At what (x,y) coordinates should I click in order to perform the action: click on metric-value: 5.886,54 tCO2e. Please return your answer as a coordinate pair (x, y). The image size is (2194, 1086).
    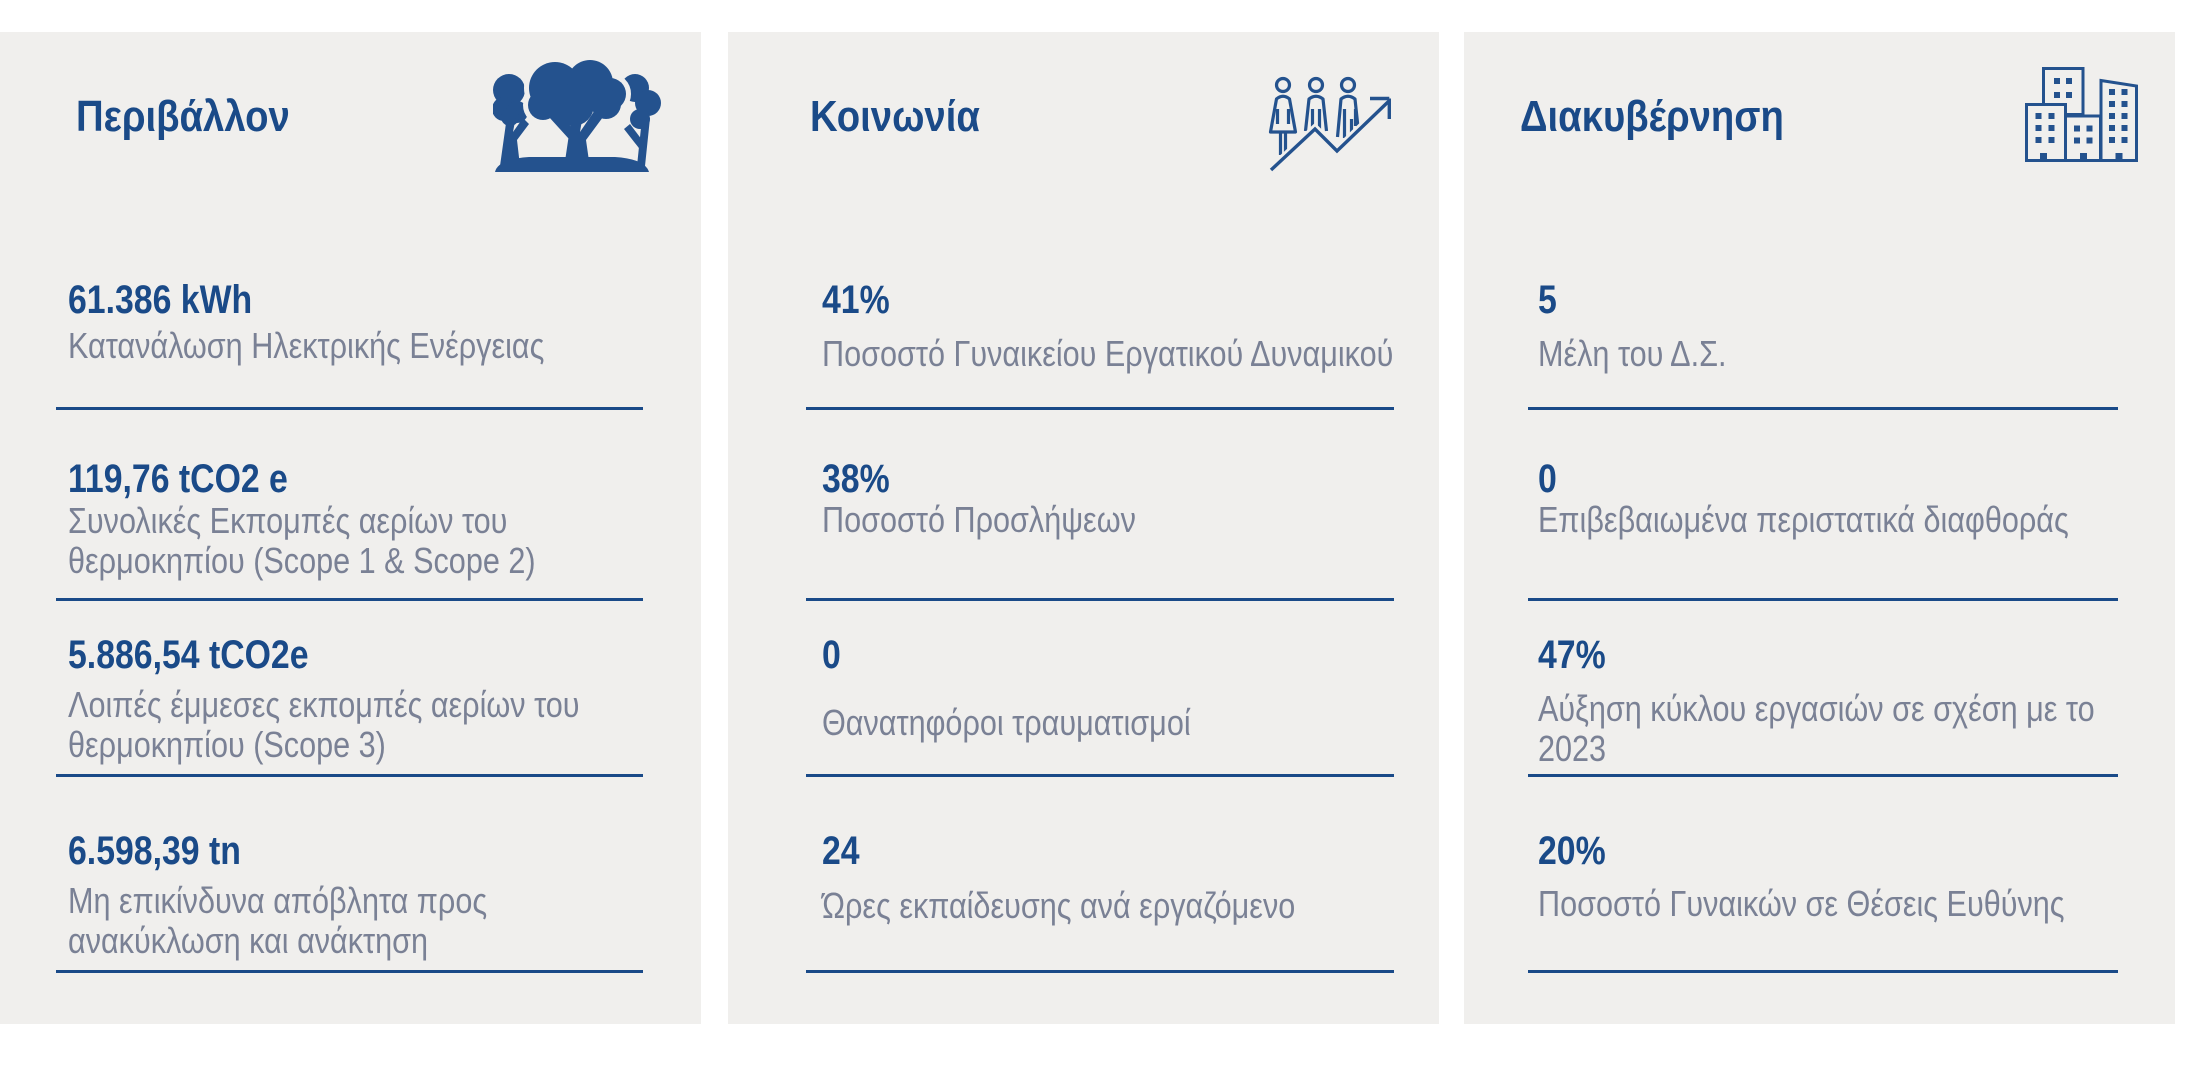
    Looking at the image, I should click on (188, 655).